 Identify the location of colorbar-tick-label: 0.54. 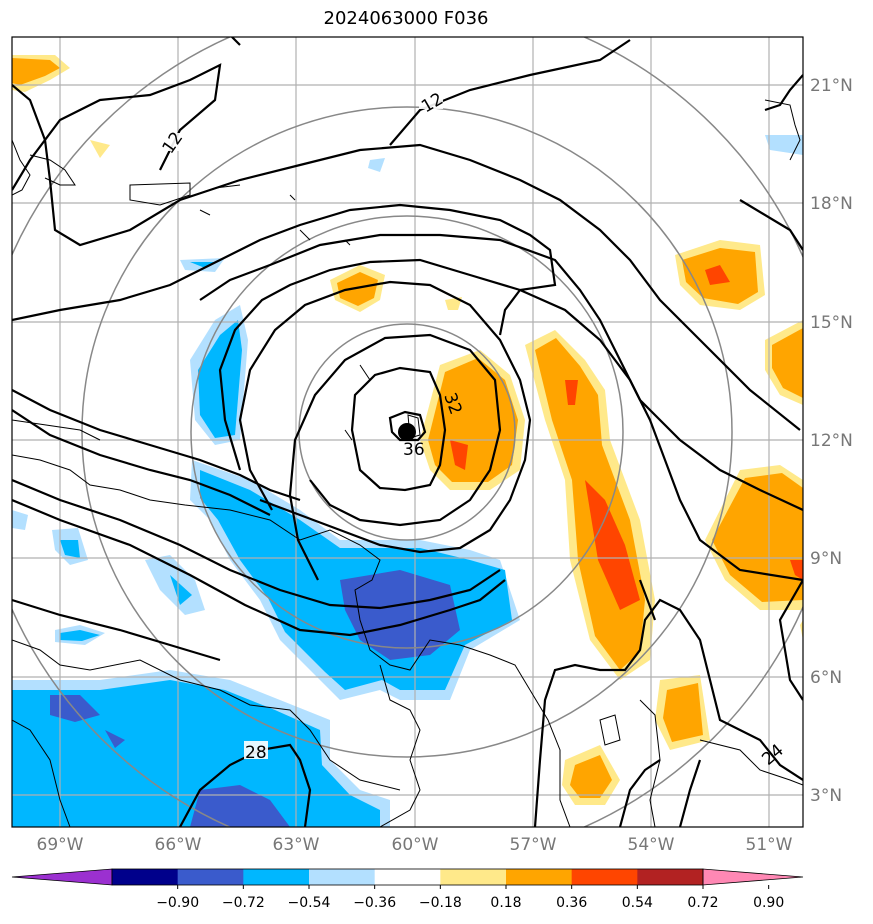
(637, 903).